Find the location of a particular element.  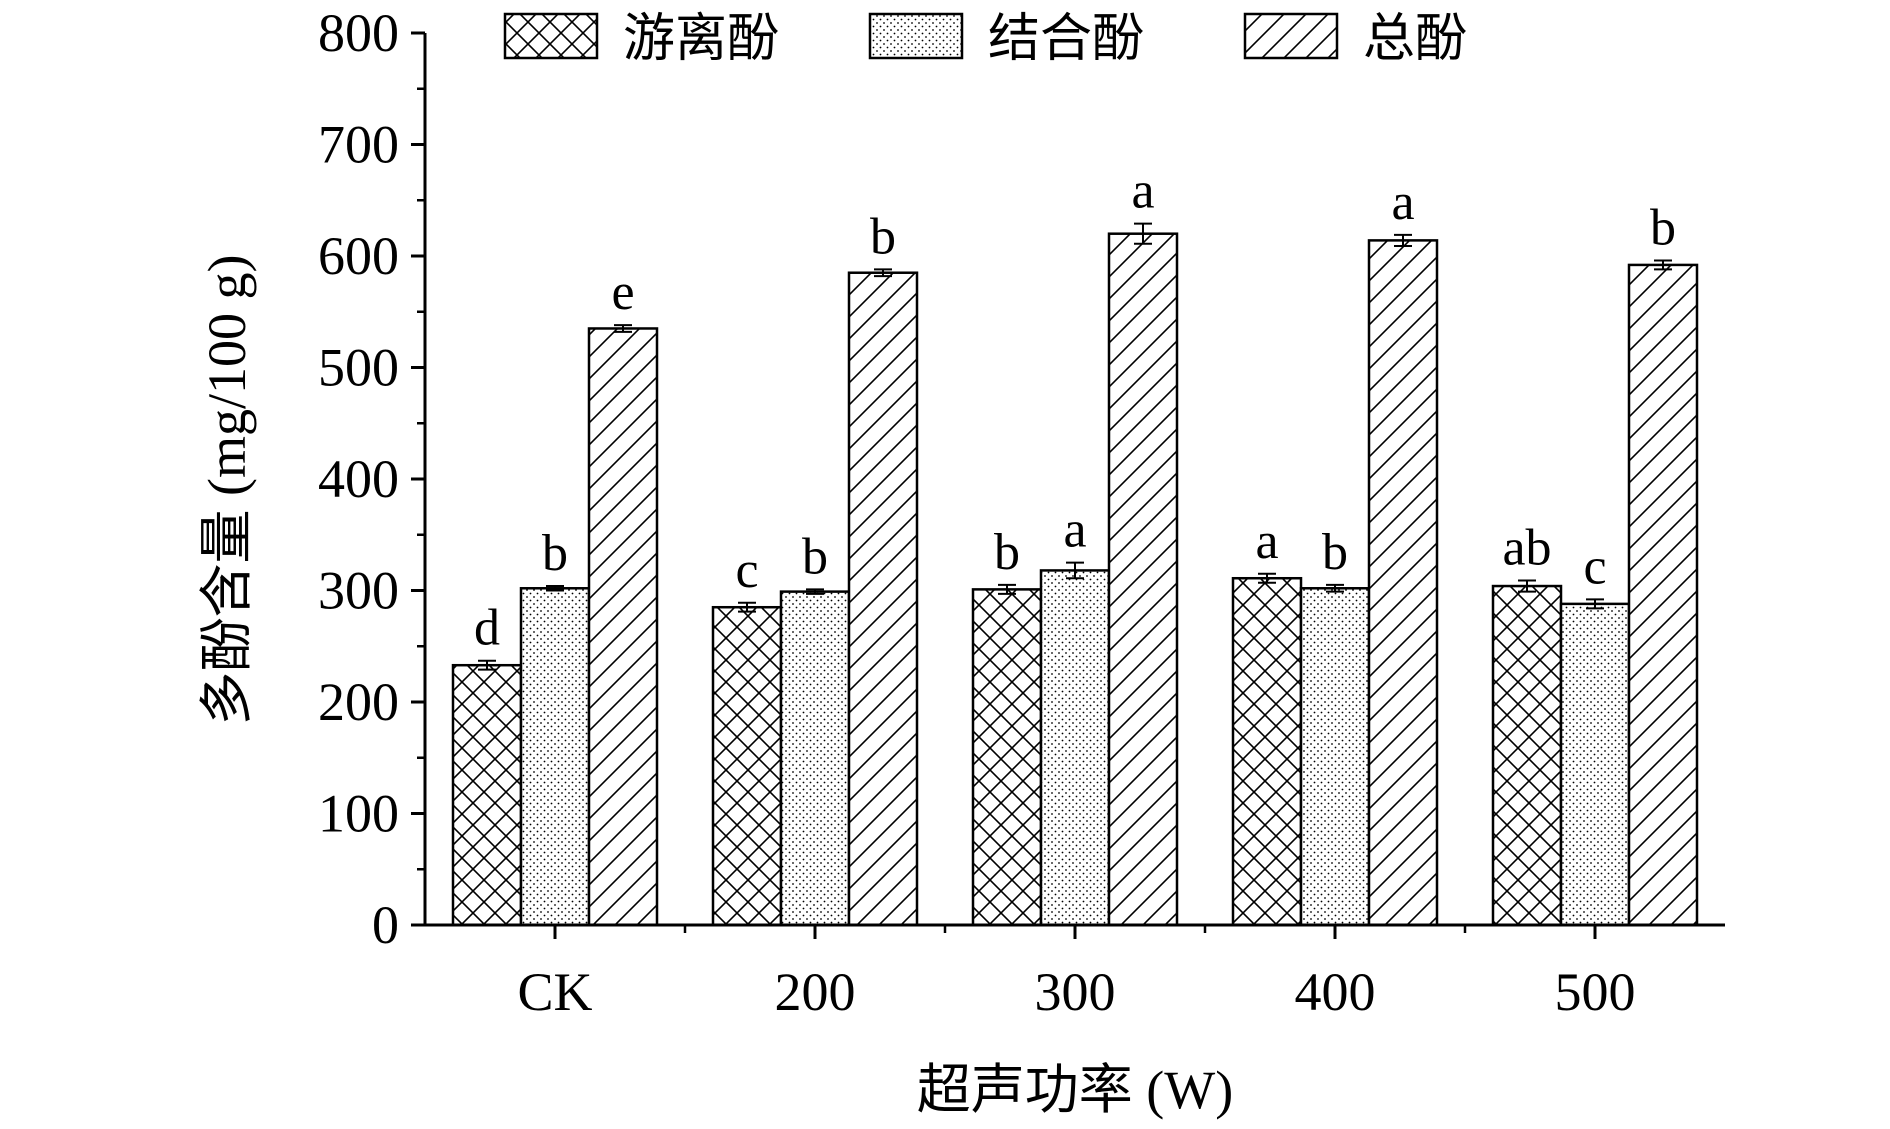

y-tick-label: 500 is located at coordinates (358, 368).